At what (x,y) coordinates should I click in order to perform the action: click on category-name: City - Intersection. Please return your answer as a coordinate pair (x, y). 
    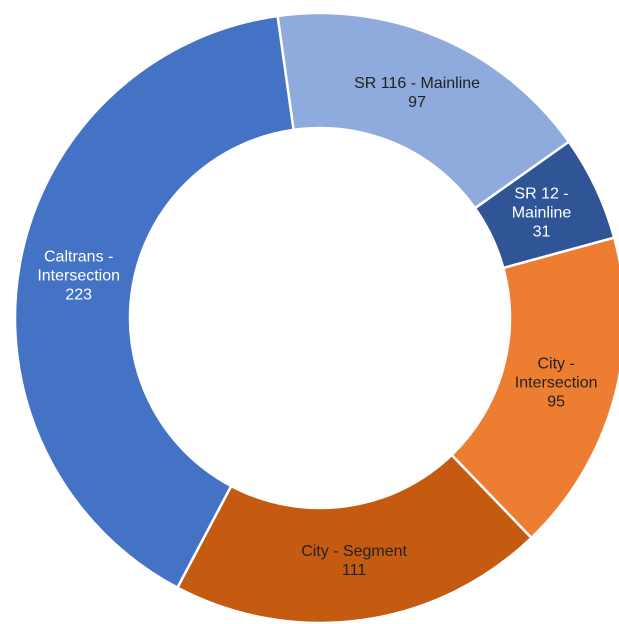
    Looking at the image, I should click on (556, 373).